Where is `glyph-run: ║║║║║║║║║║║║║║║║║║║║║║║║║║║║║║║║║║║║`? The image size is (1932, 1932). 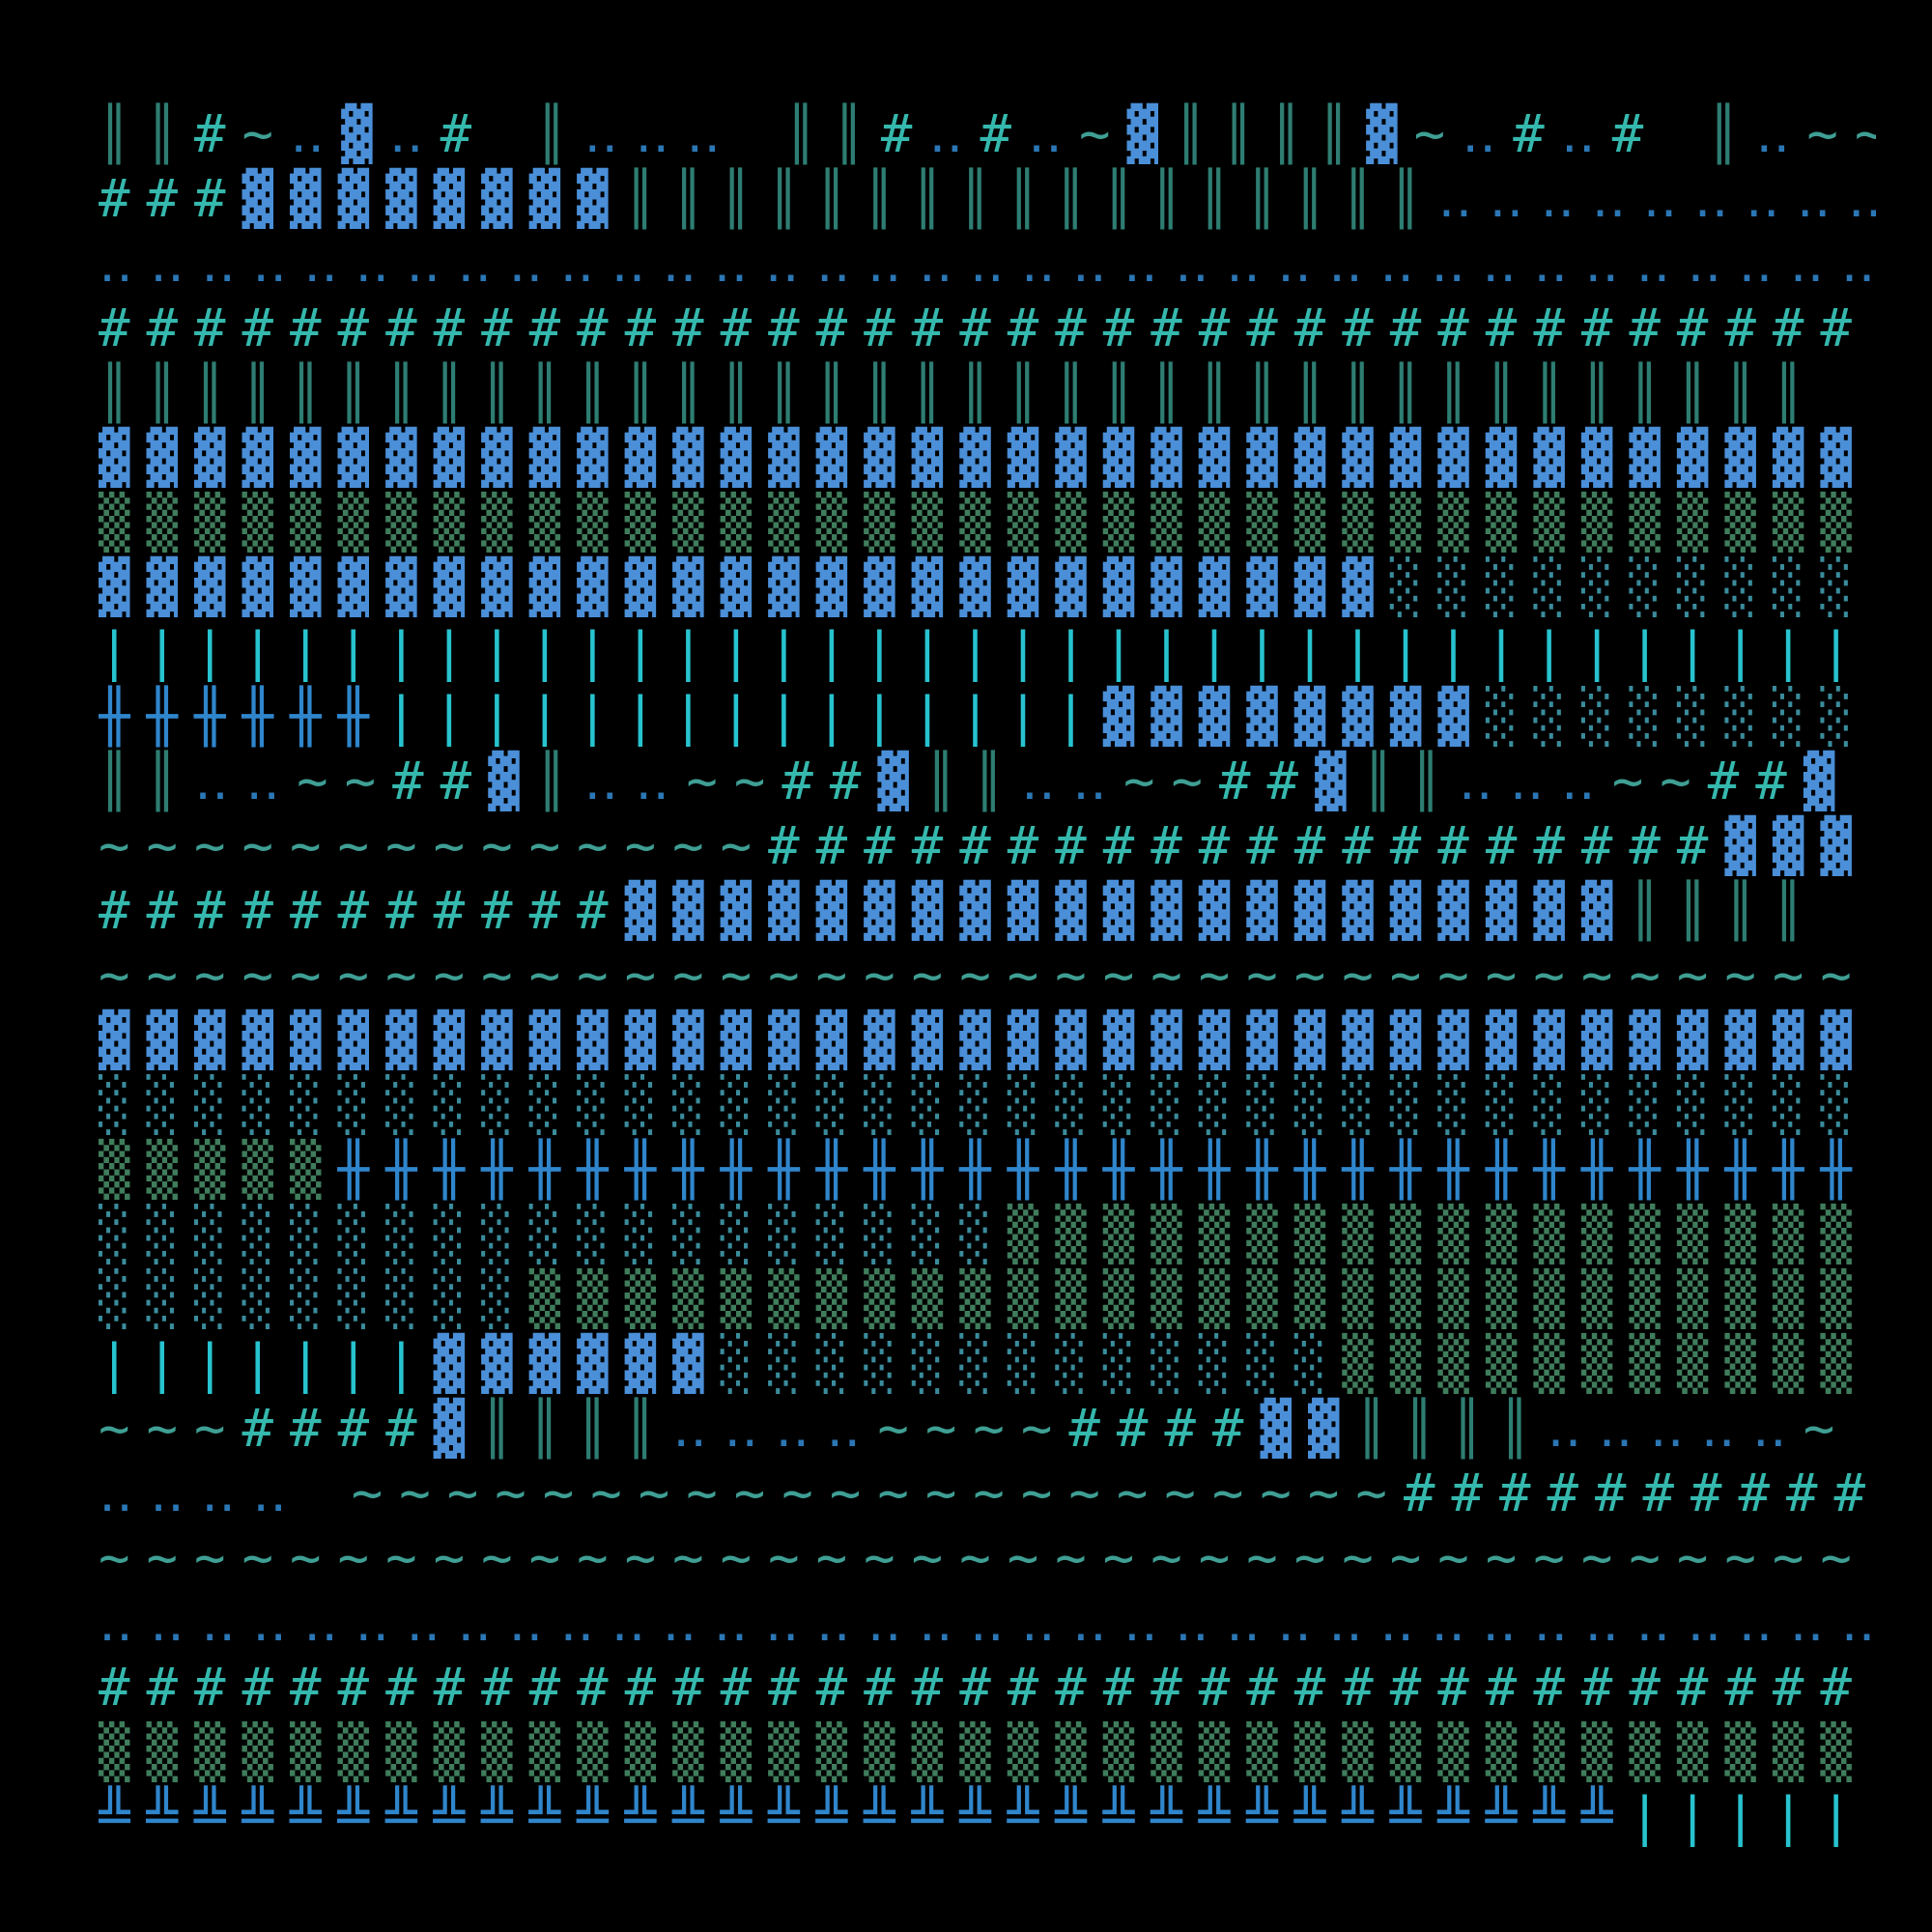
glyph-run: ║║║║║║║║║║║║║║║║║║║║║║║║║║║║║║║║║║║║ is located at coordinates (960, 392).